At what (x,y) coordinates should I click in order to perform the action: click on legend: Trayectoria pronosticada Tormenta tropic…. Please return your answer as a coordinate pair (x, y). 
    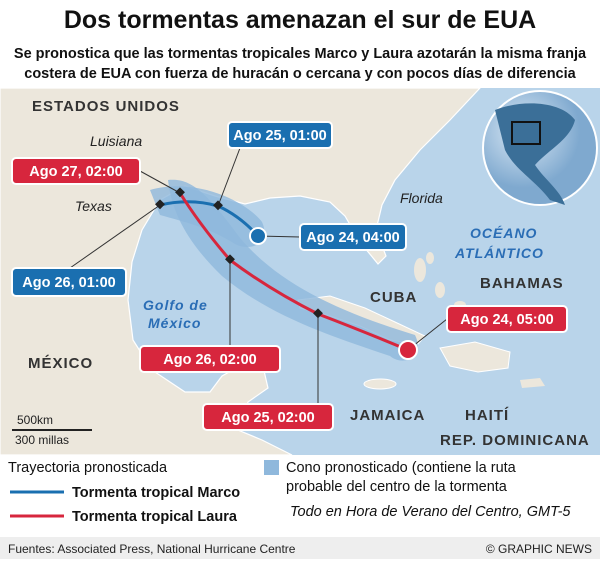
    Looking at the image, I should click on (289, 492).